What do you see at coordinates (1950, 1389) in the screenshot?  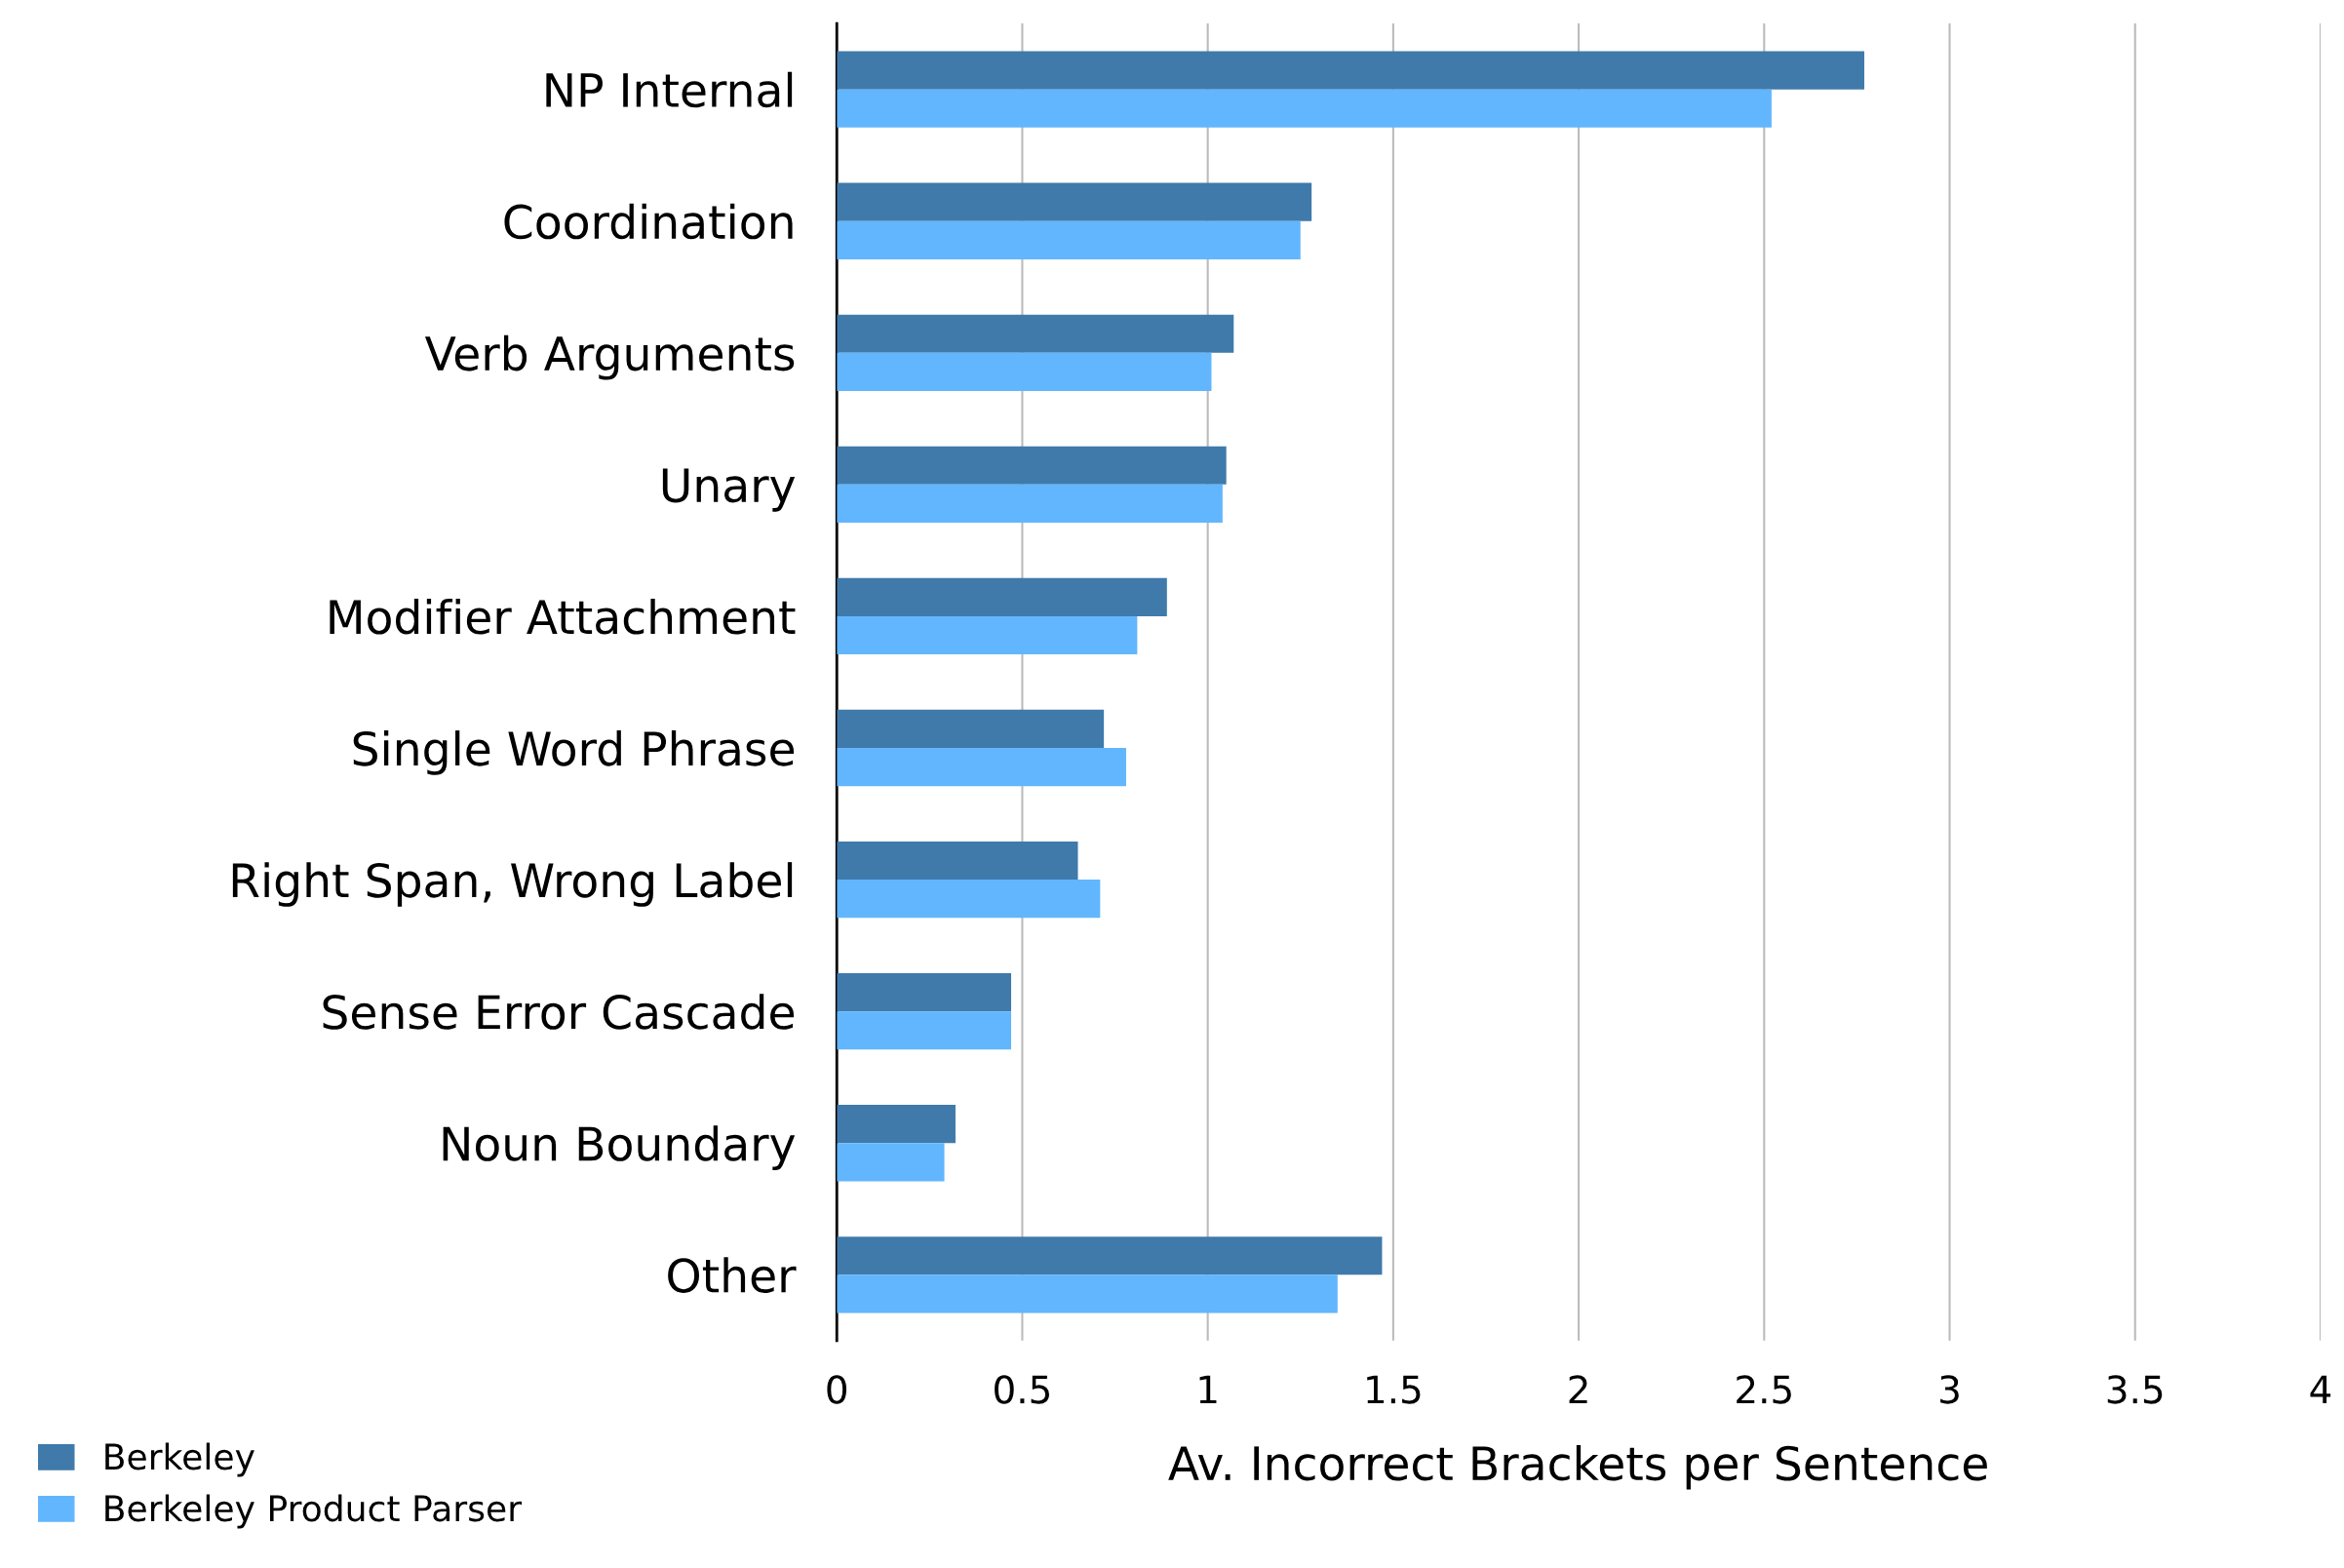 I see `x-tick-label: 3` at bounding box center [1950, 1389].